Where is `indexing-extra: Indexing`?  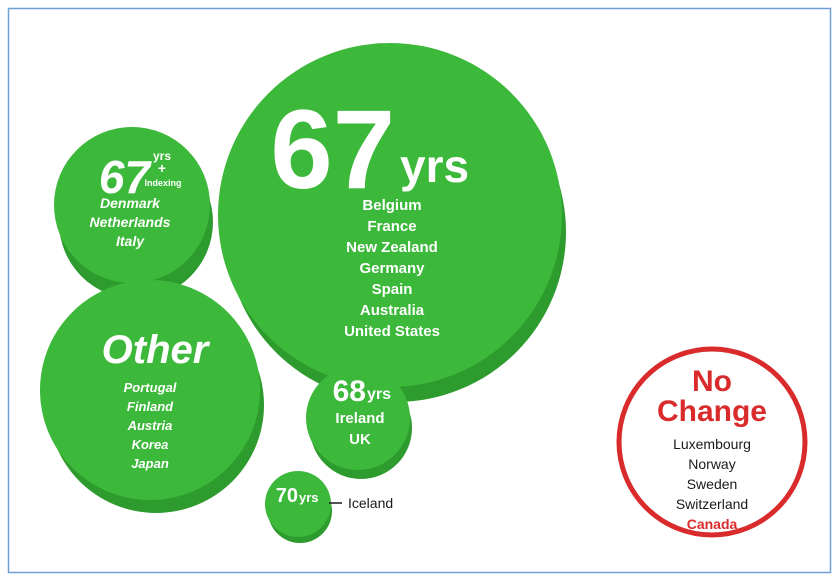
indexing-extra: Indexing is located at coordinates (162, 183).